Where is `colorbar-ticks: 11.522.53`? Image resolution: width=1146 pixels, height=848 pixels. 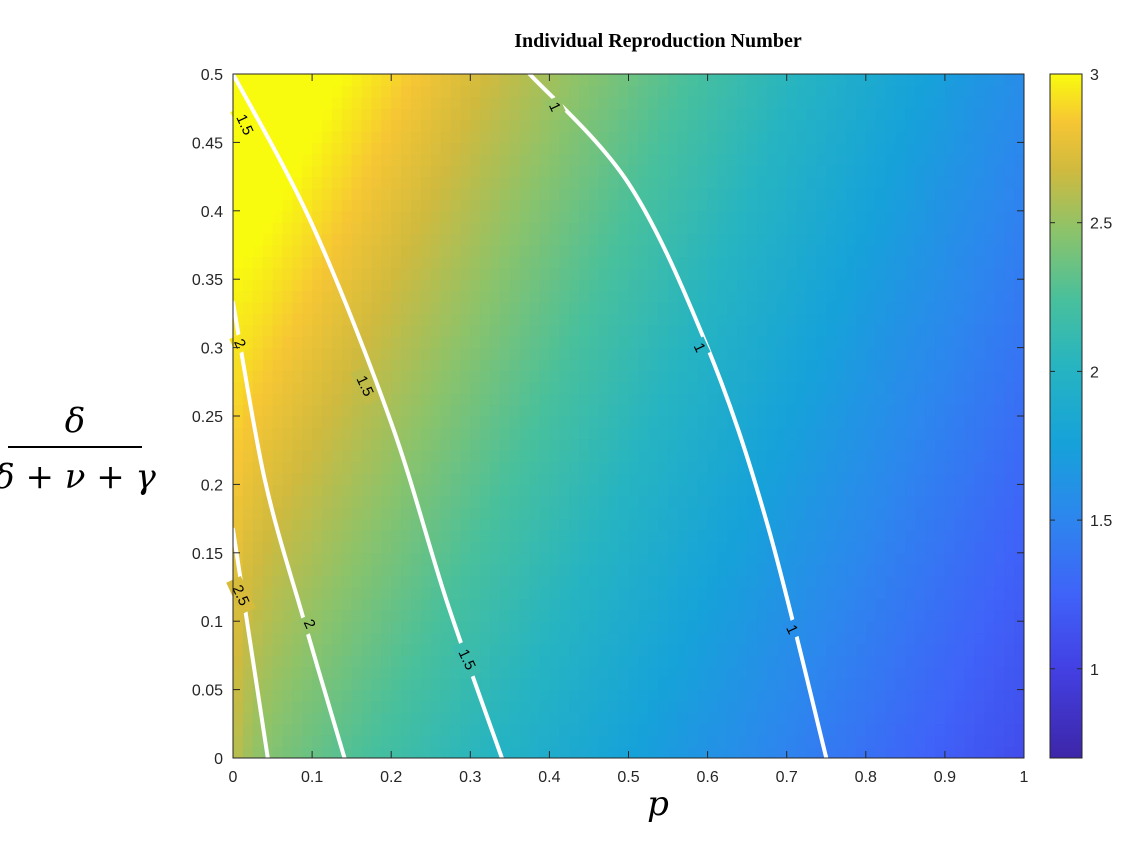
colorbar-ticks: 11.522.53 is located at coordinates (1081, 373).